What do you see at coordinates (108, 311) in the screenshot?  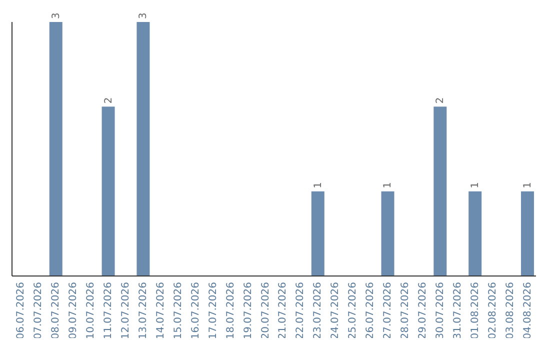 I see `x-tick-label: 11.07.2026` at bounding box center [108, 311].